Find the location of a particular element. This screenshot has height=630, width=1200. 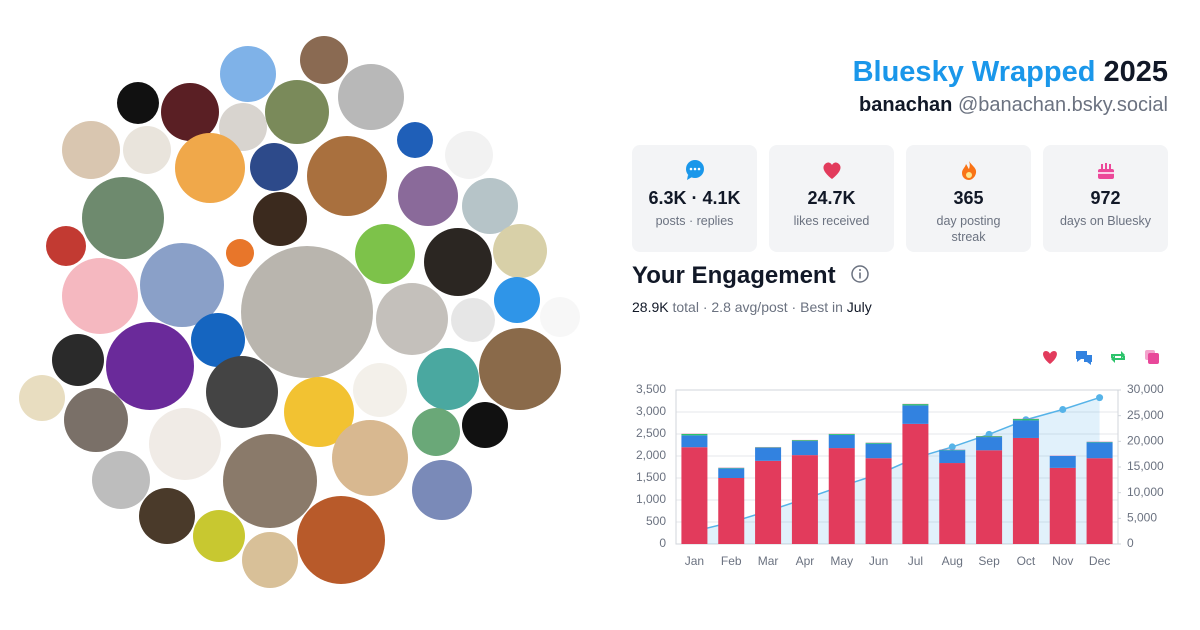

title-year: 2025 is located at coordinates (1135, 72).